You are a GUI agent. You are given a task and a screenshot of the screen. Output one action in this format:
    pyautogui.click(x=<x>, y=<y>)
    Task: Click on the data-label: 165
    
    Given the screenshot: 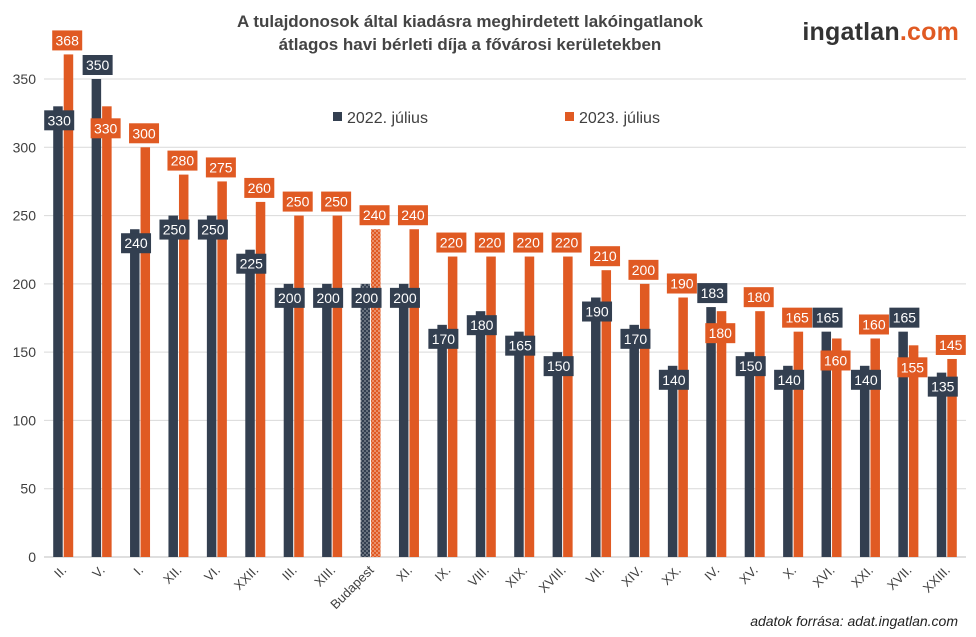 What is the action you would take?
    pyautogui.click(x=827, y=317)
    